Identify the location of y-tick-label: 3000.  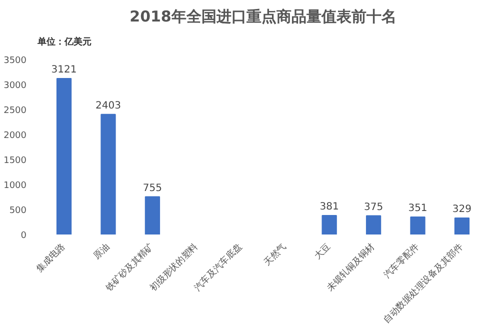
(15, 86).